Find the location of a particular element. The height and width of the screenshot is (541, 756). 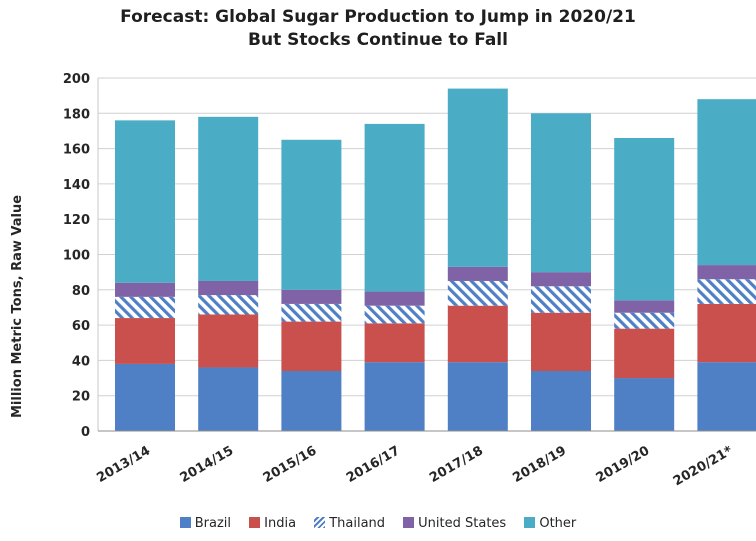

legend-item-india: India is located at coordinates (272, 523).